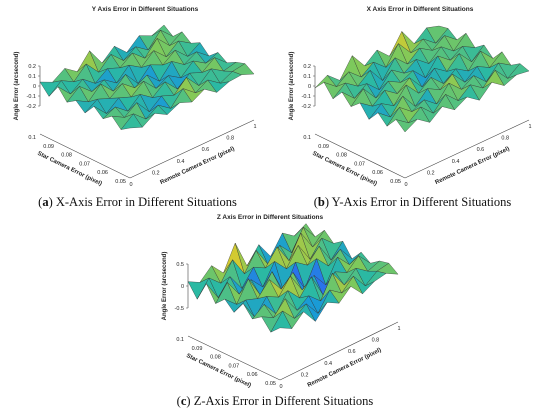 The height and width of the screenshot is (412, 550). I want to click on panel-letter: a, so click(45, 202).